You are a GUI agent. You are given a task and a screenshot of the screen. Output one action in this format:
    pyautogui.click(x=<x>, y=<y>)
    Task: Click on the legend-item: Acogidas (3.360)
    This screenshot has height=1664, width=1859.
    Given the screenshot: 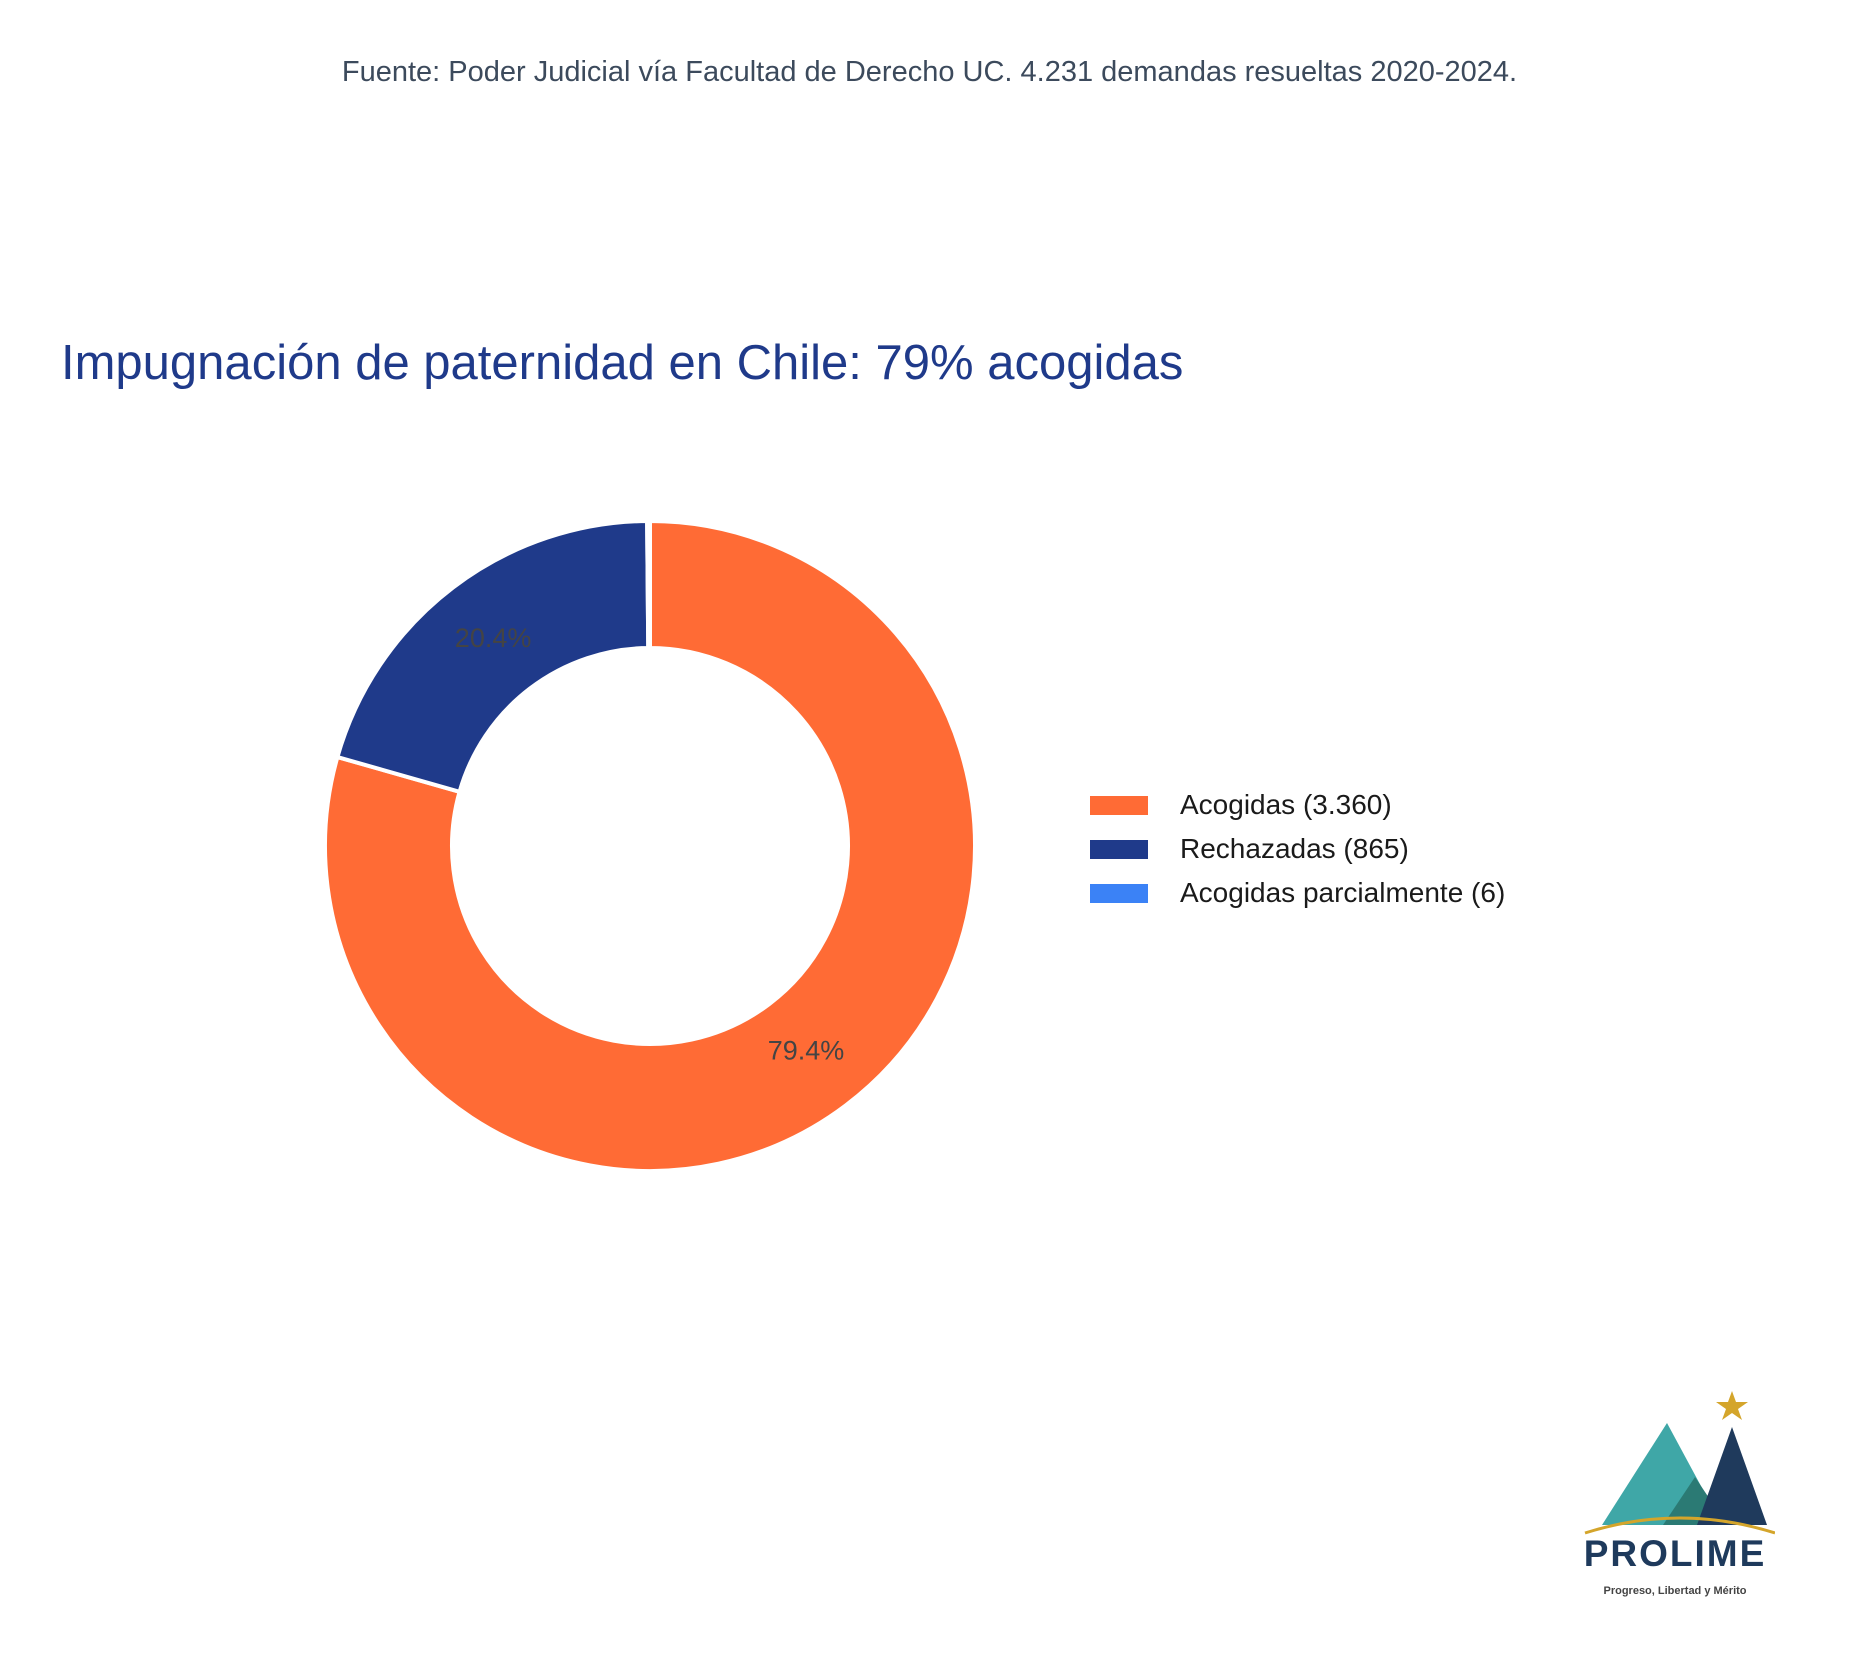 What is the action you would take?
    pyautogui.click(x=1297, y=805)
    